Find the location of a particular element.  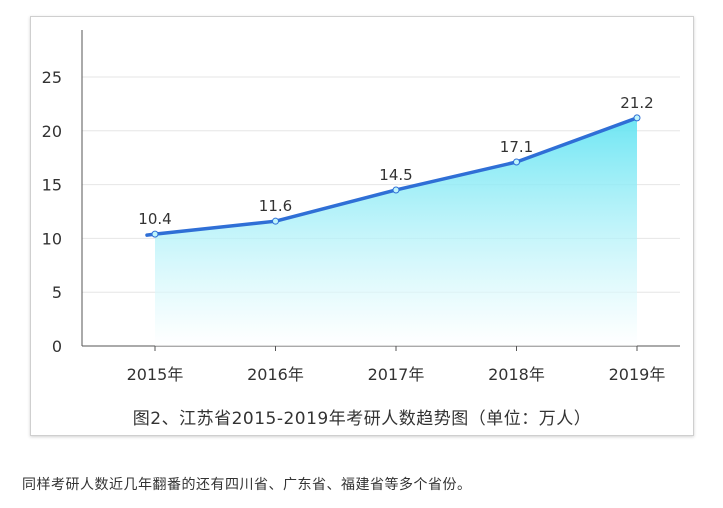

data-label: 11.6 is located at coordinates (275, 206).